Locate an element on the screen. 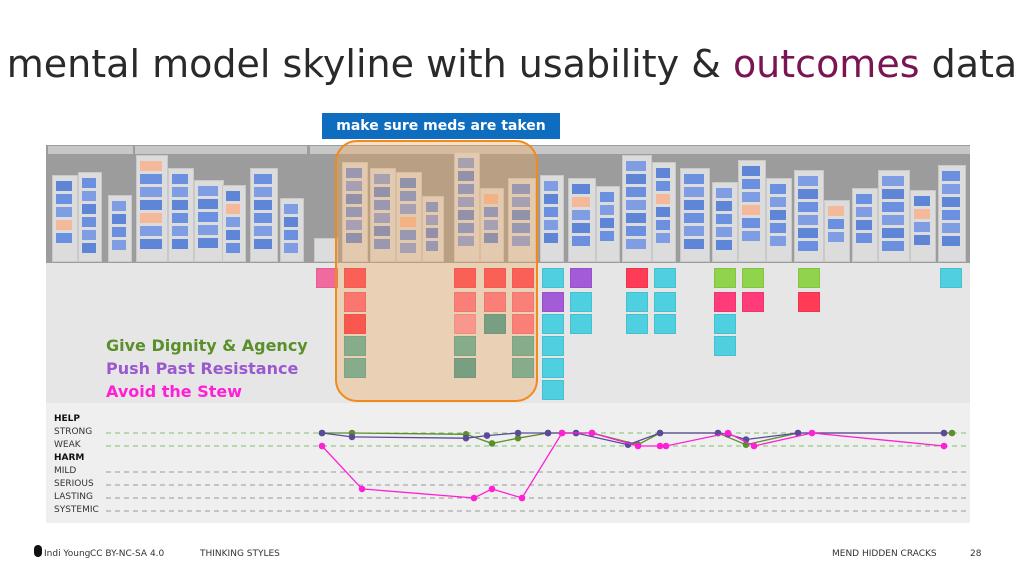  footer-section: MEND HIDDEN CRACKS is located at coordinates (884, 554).